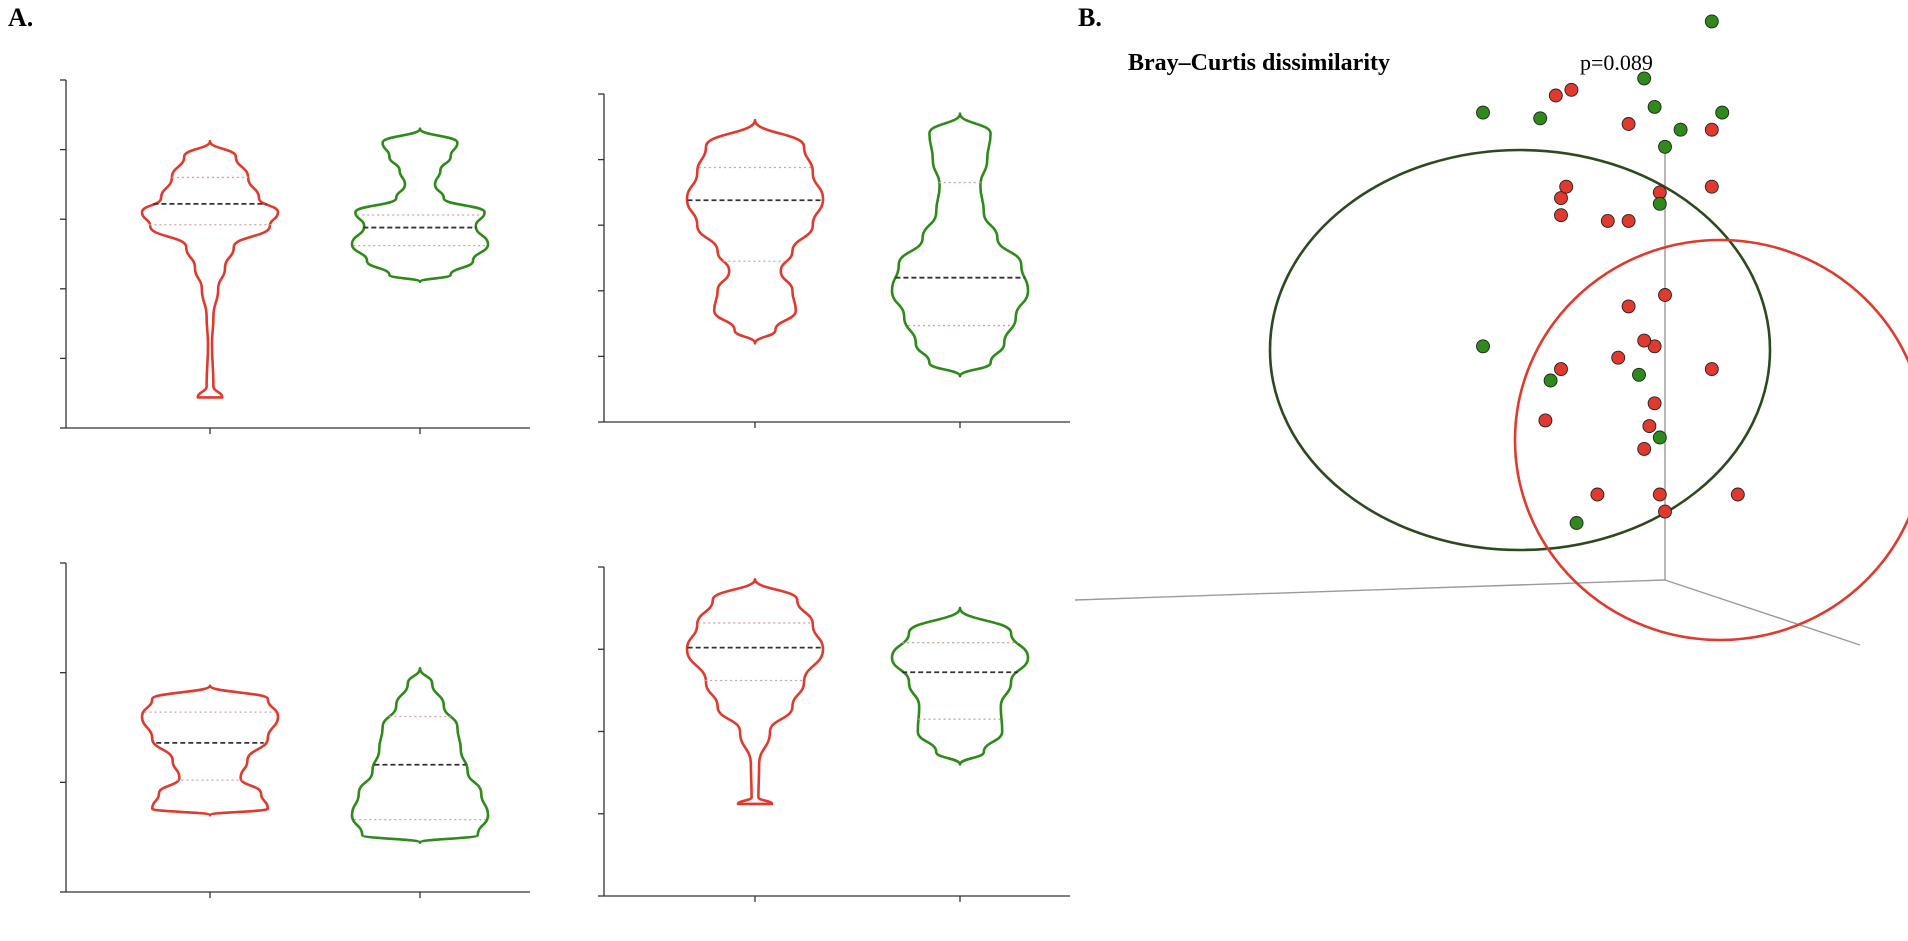 The width and height of the screenshot is (1908, 941). Describe the element at coordinates (1090, 17) in the screenshot. I see `panel-b-label: B.` at that location.